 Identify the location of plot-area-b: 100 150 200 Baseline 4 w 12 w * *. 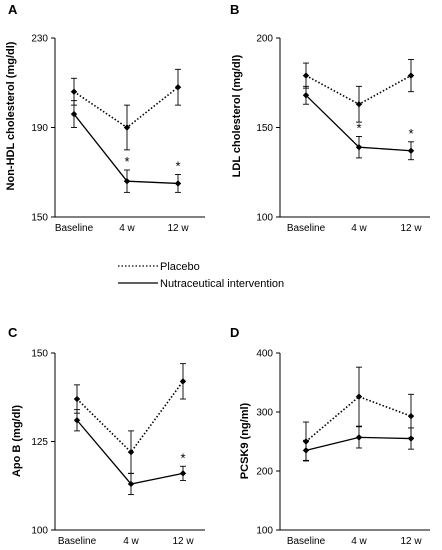
(343, 134).